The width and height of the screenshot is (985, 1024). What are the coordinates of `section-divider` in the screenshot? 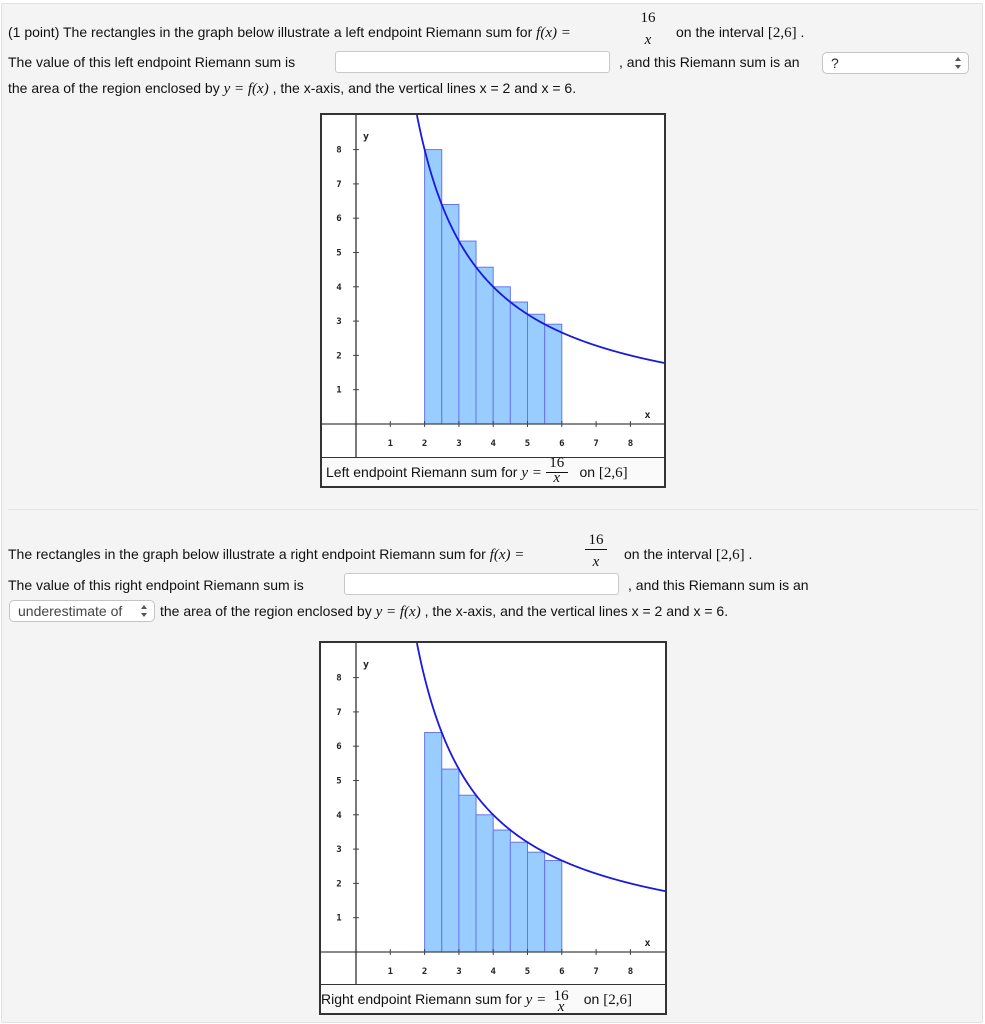 It's located at (493, 509).